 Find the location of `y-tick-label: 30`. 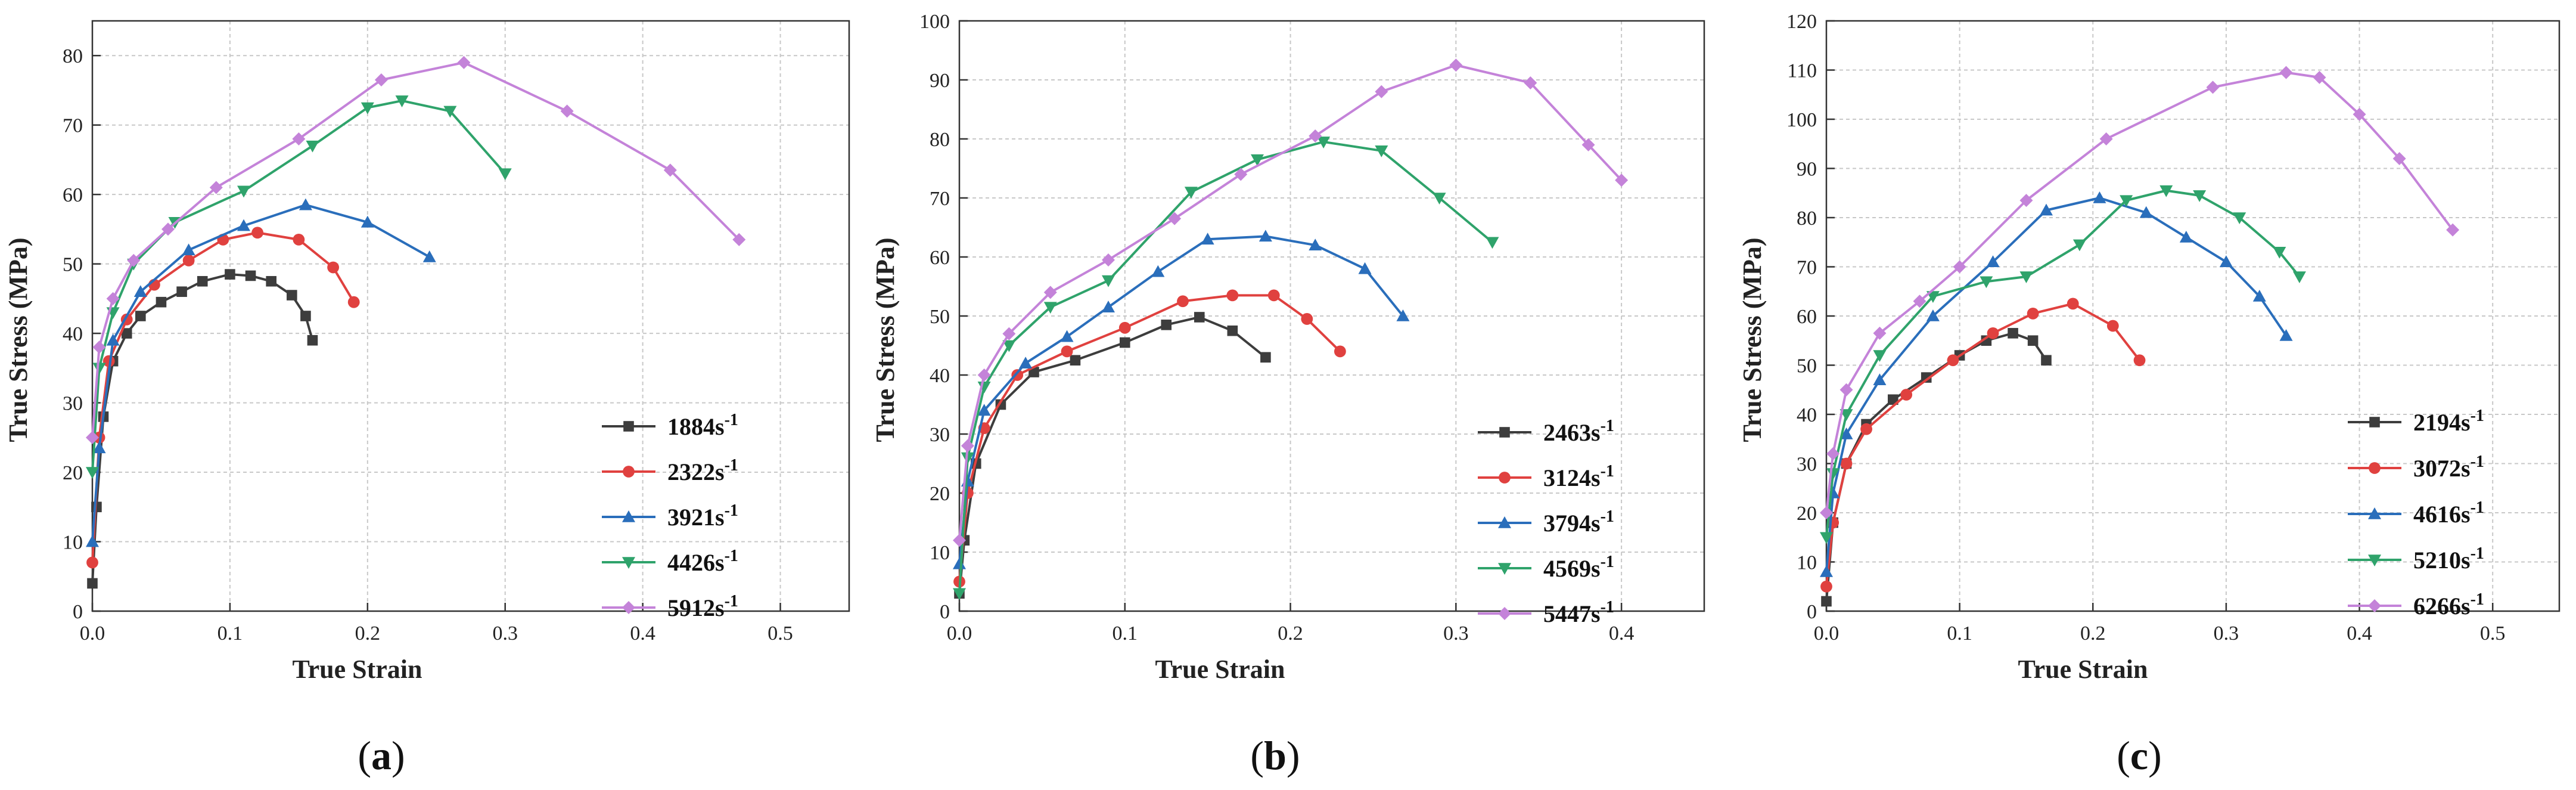

y-tick-label: 30 is located at coordinates (940, 435).